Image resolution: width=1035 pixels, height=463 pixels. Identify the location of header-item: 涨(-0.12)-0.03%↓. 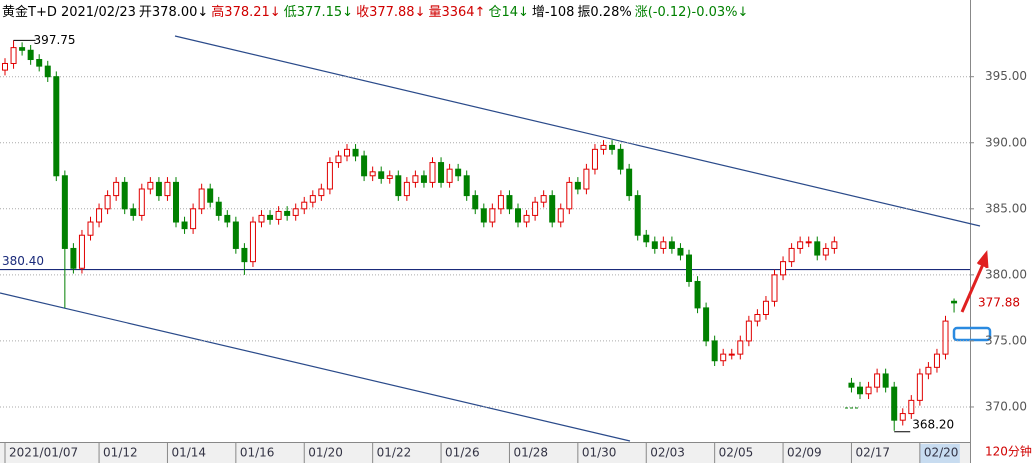
(691, 12).